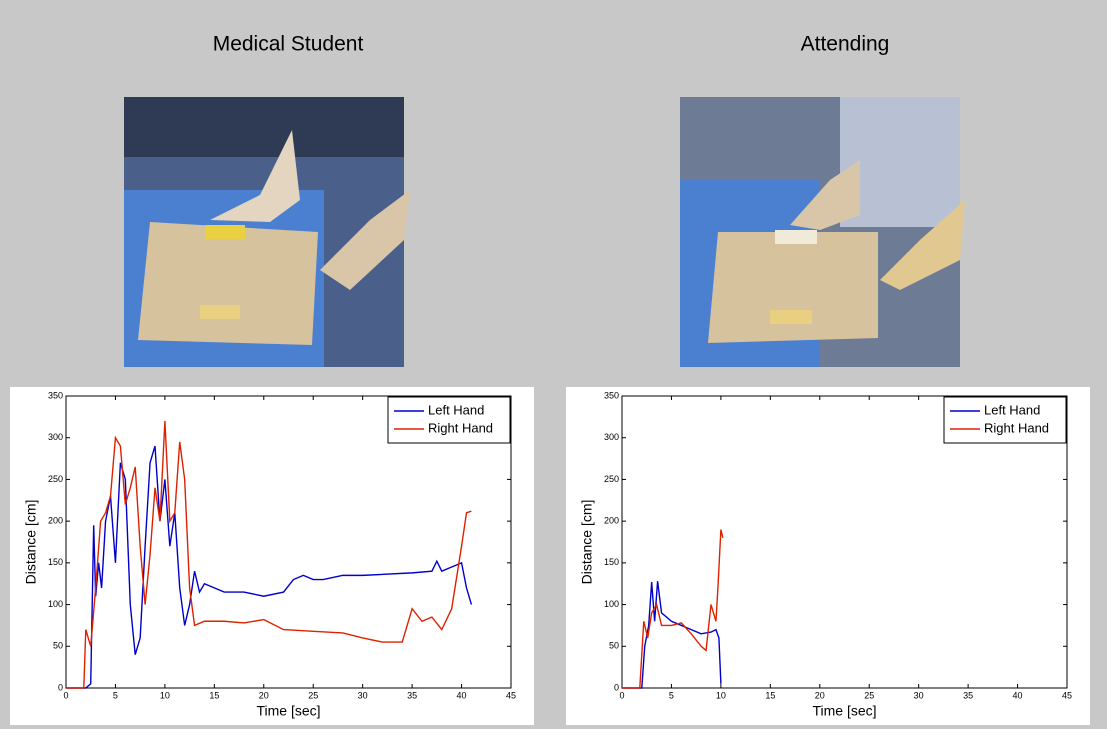 The image size is (1107, 729). Describe the element at coordinates (288, 44) in the screenshot. I see `panel-title: Medical Student` at that location.